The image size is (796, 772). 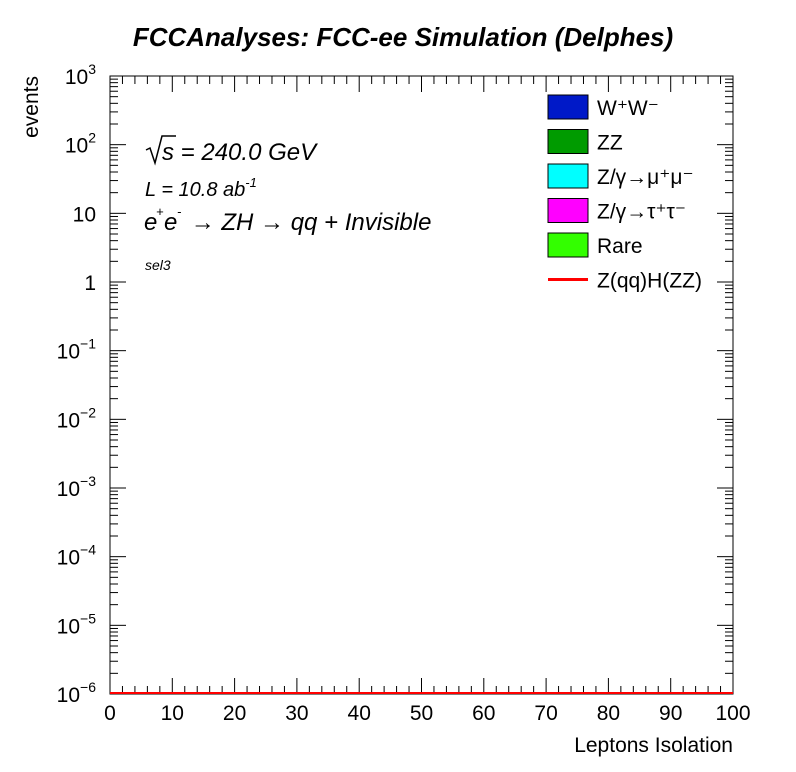 I want to click on legend-label: ZZ, so click(x=610, y=143).